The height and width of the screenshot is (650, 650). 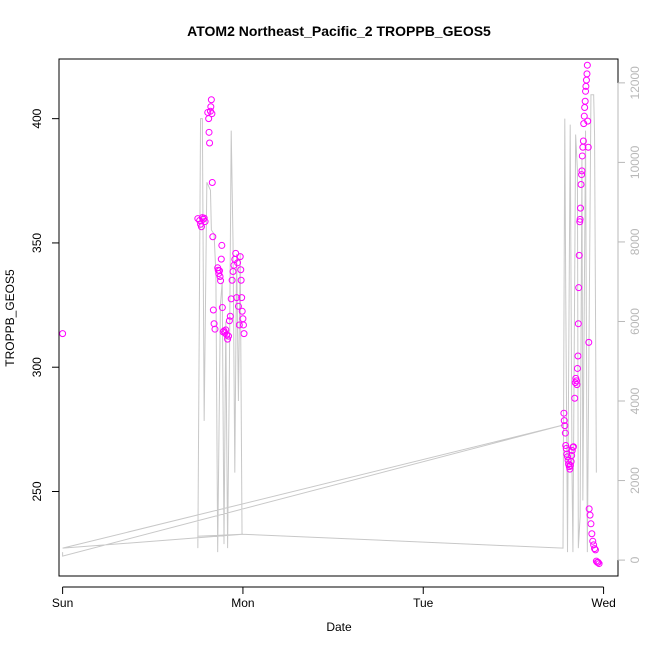 I want to click on y-tick-label: 300, so click(x=37, y=367).